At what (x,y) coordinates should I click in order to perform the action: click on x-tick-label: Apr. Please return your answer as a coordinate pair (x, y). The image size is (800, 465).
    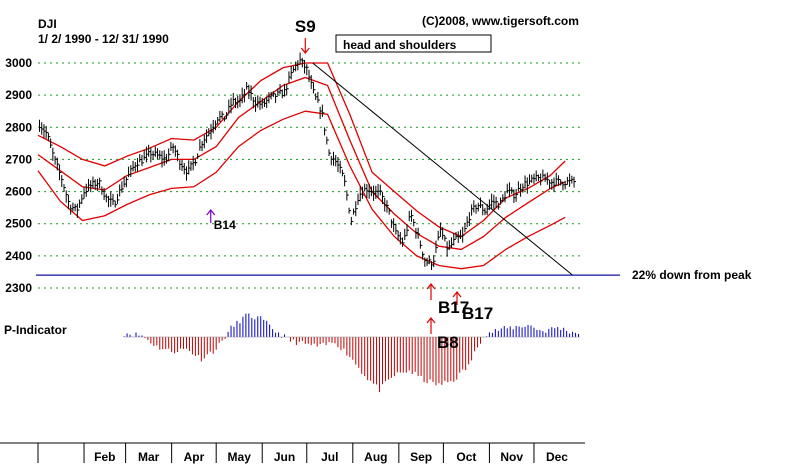
    Looking at the image, I should click on (194, 457).